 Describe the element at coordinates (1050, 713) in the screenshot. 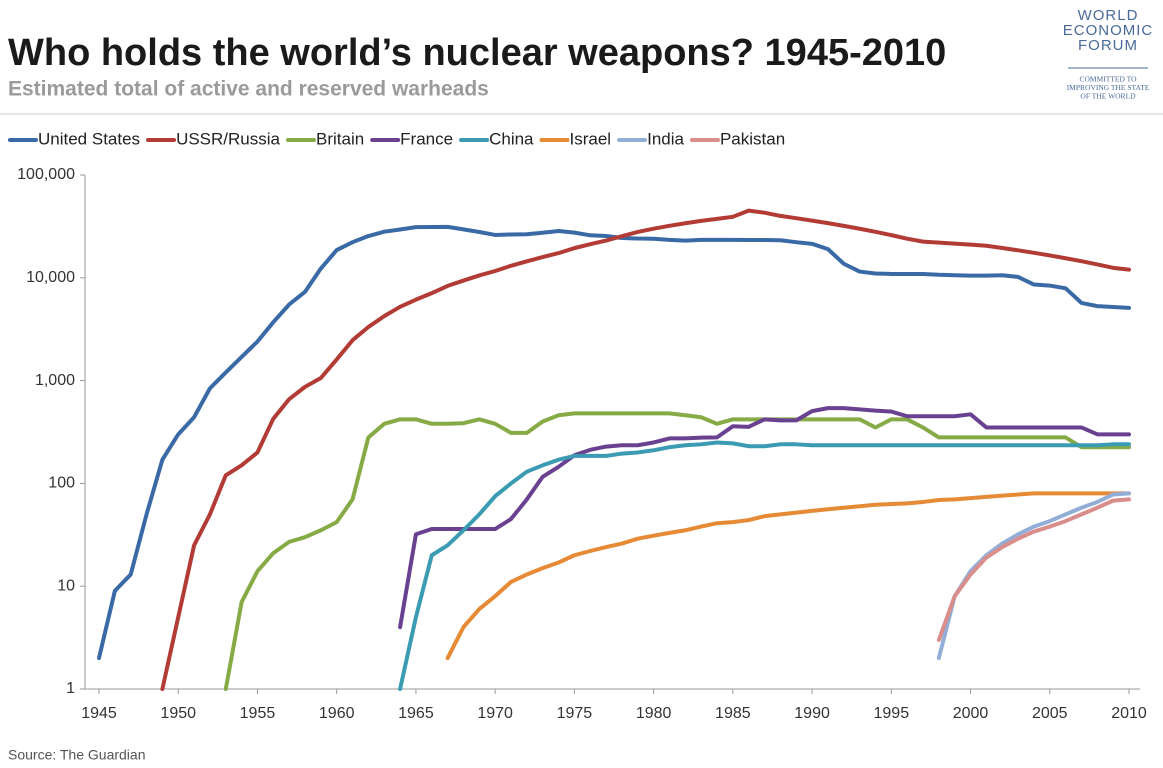

I see `x-tick-label: 2005` at that location.